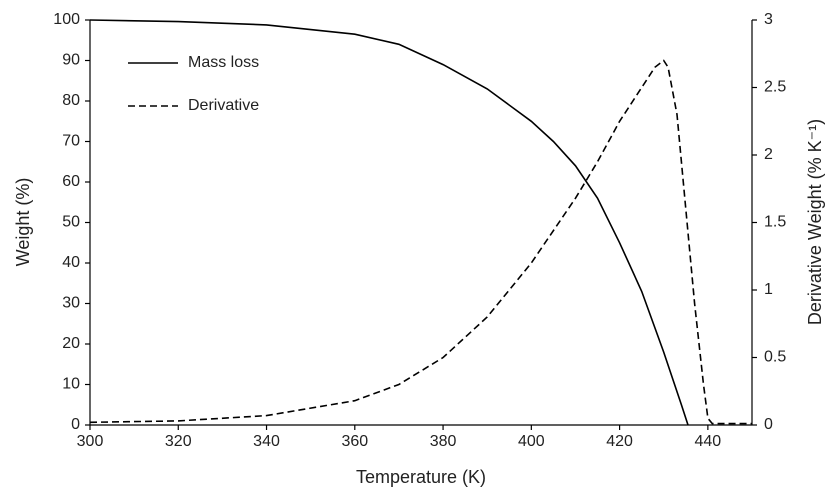 The width and height of the screenshot is (832, 498). What do you see at coordinates (71, 222) in the screenshot?
I see `y-tick-label: 50` at bounding box center [71, 222].